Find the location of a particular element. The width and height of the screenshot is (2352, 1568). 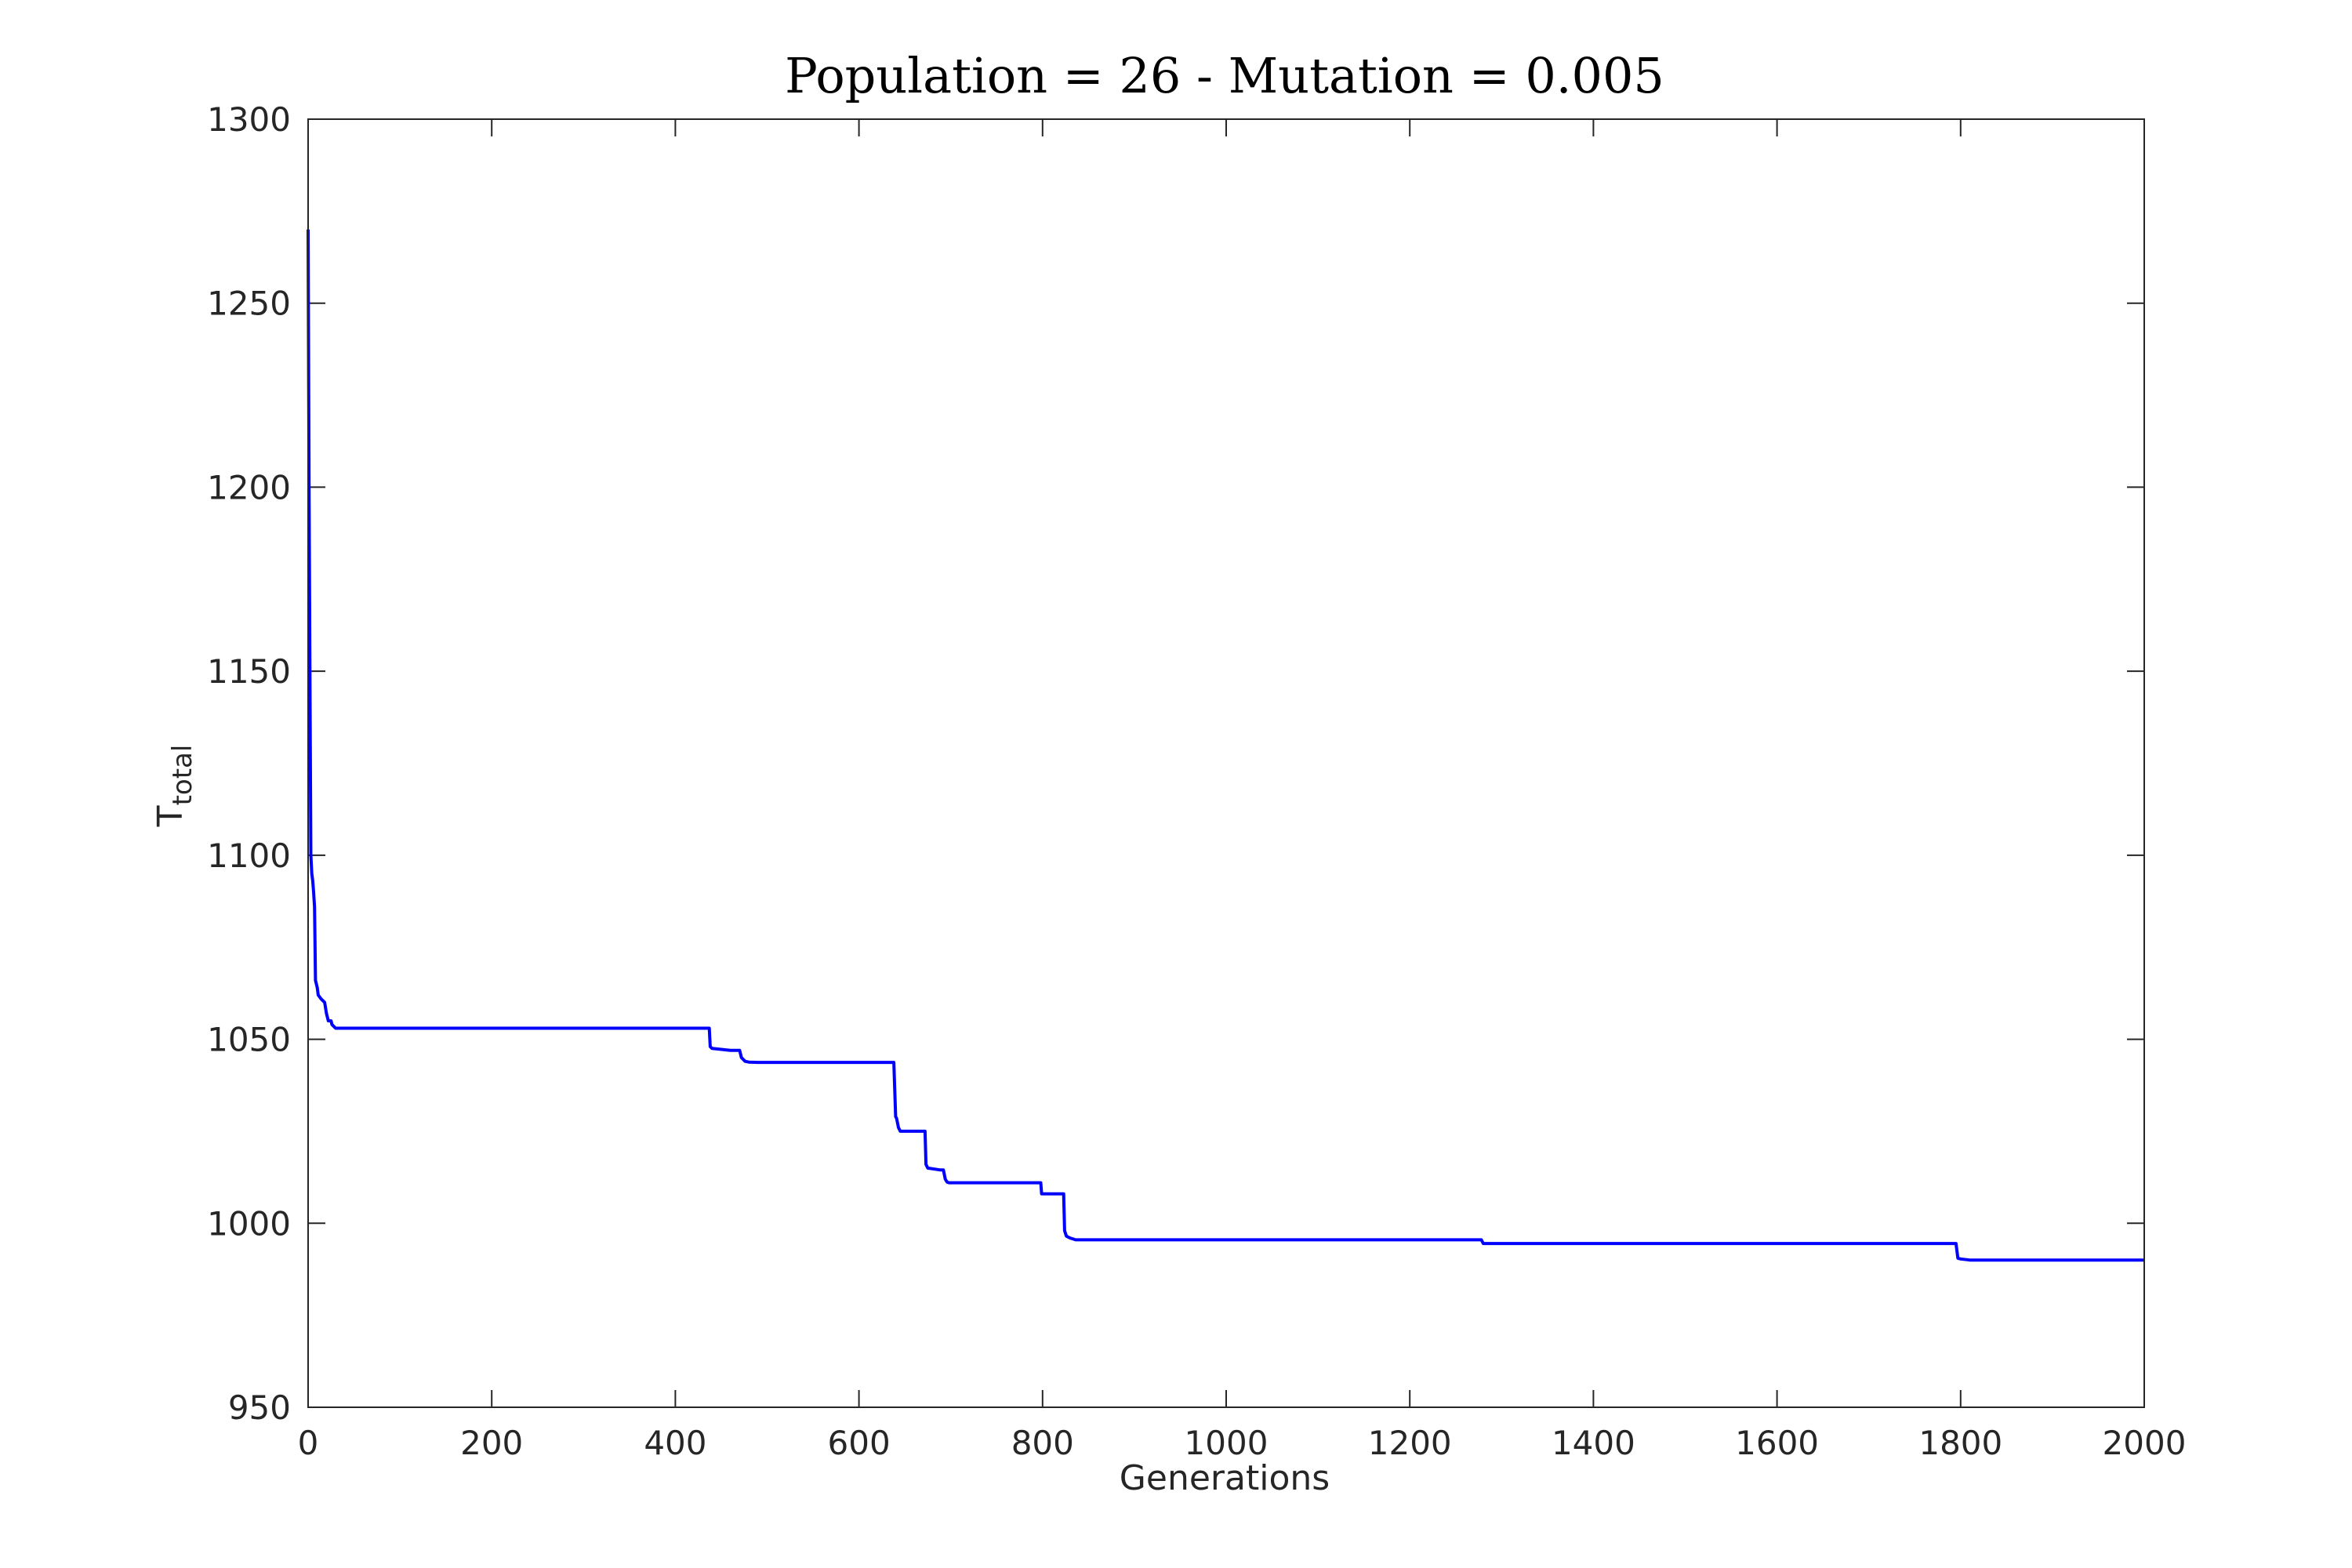

x-axis-label: Generations is located at coordinates (1225, 1478).